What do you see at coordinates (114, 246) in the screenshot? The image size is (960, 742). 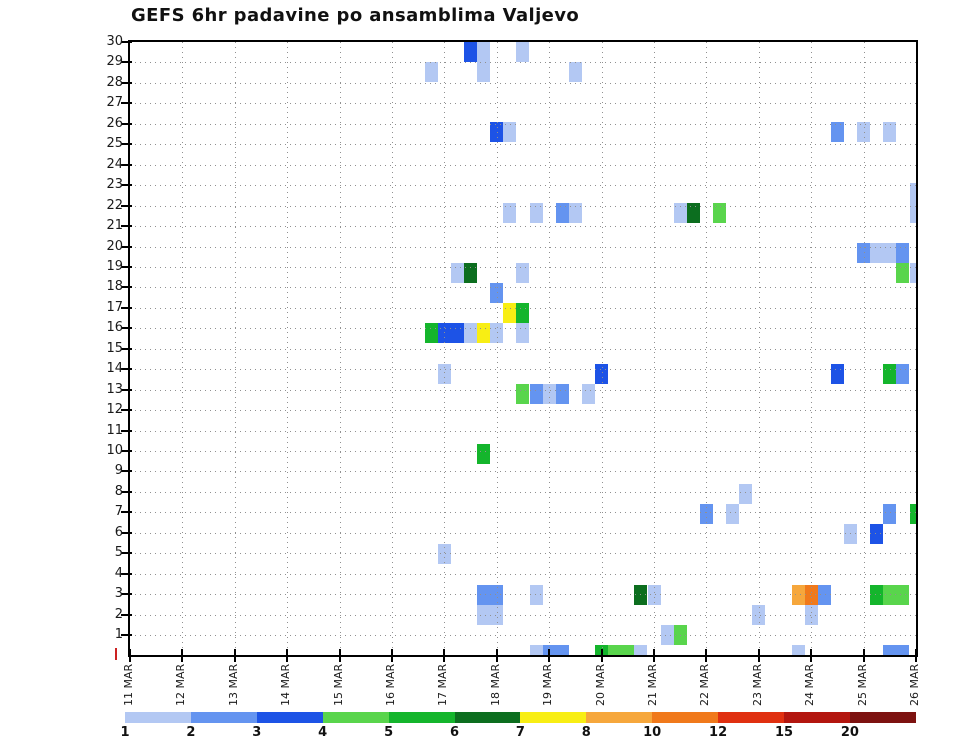 I see `y-tick-label: 20` at bounding box center [114, 246].